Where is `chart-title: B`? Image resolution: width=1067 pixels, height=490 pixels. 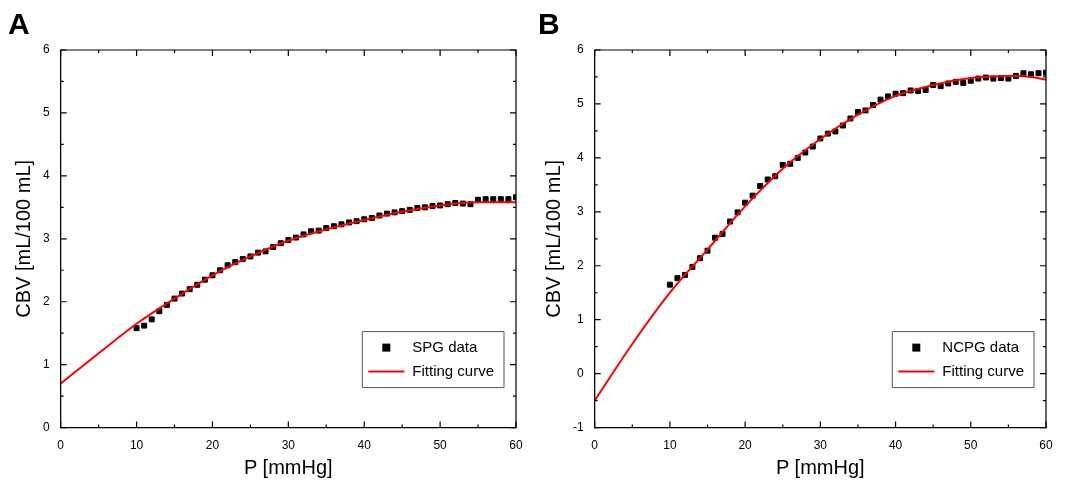 chart-title: B is located at coordinates (549, 24).